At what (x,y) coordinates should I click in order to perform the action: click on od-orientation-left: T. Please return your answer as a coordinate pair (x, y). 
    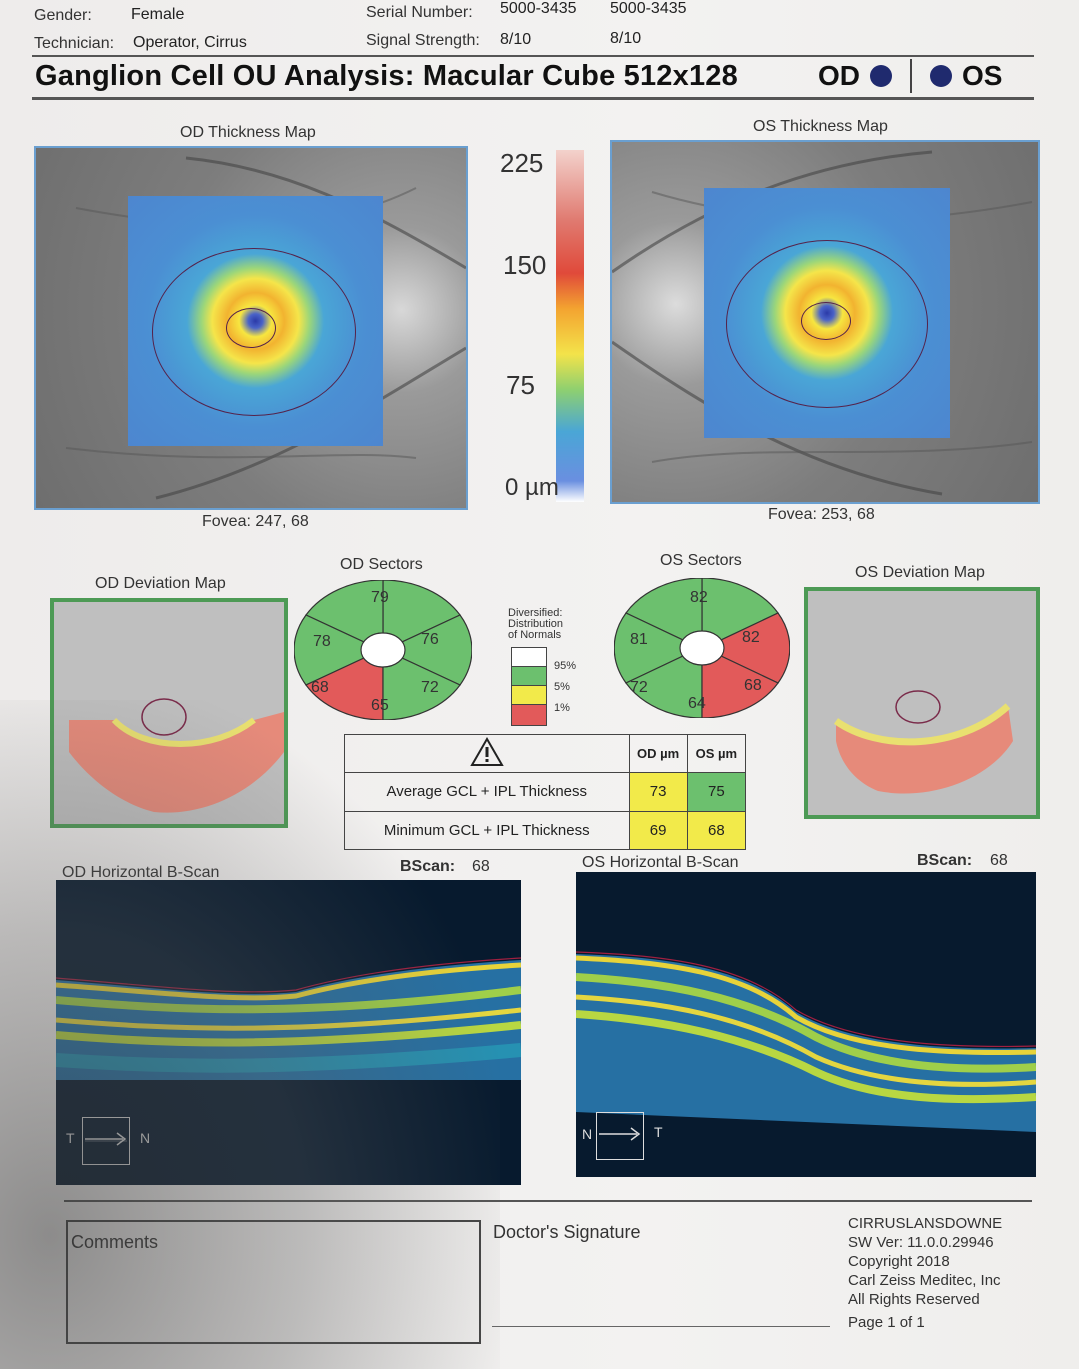
    Looking at the image, I should click on (70, 1138).